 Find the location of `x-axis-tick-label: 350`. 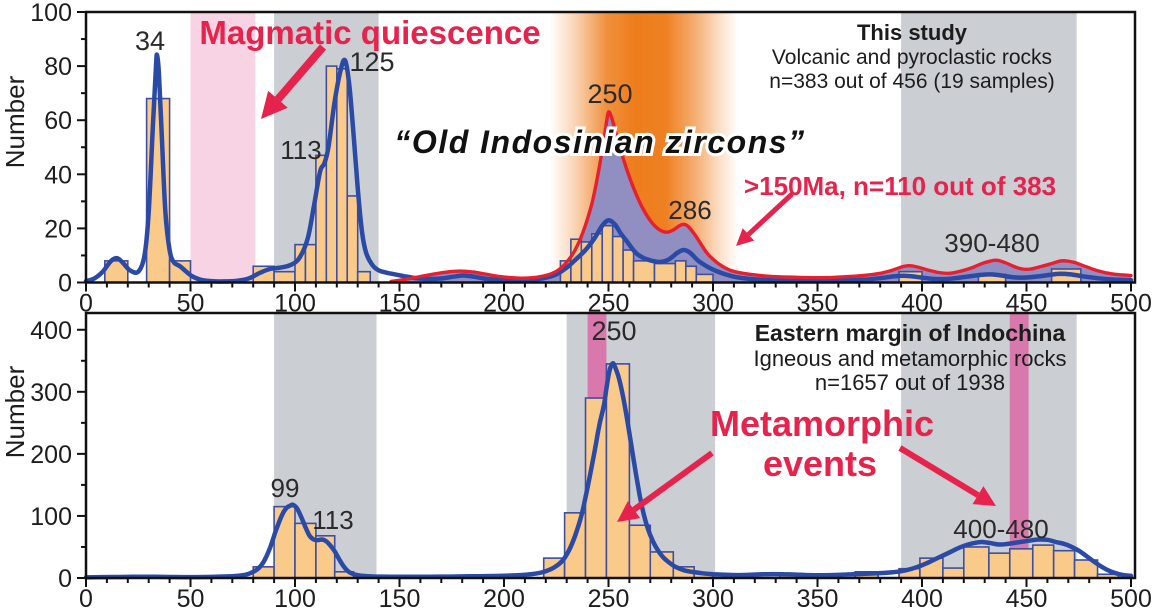

x-axis-tick-label: 350 is located at coordinates (818, 598).